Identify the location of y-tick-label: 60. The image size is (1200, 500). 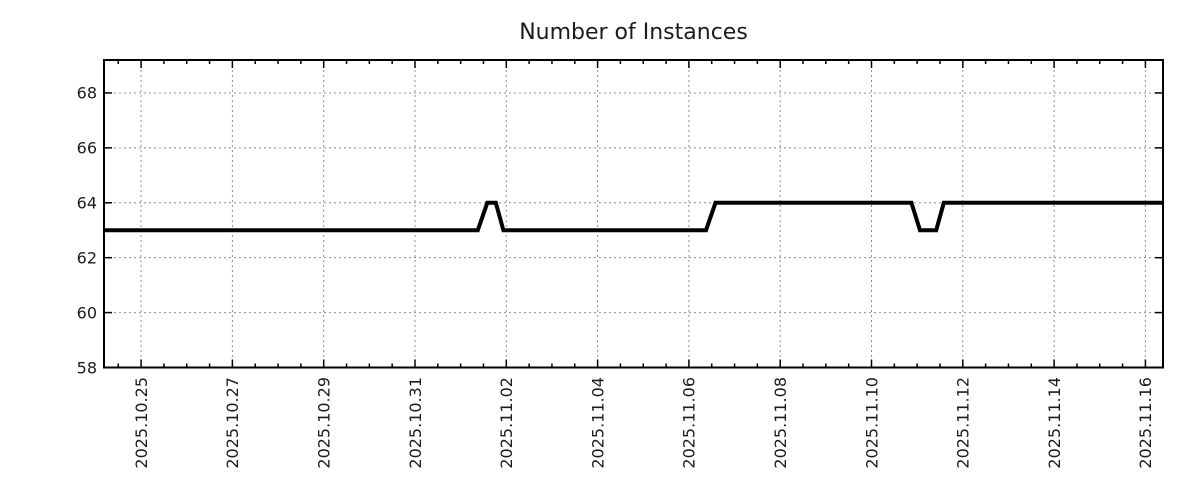
(87, 312).